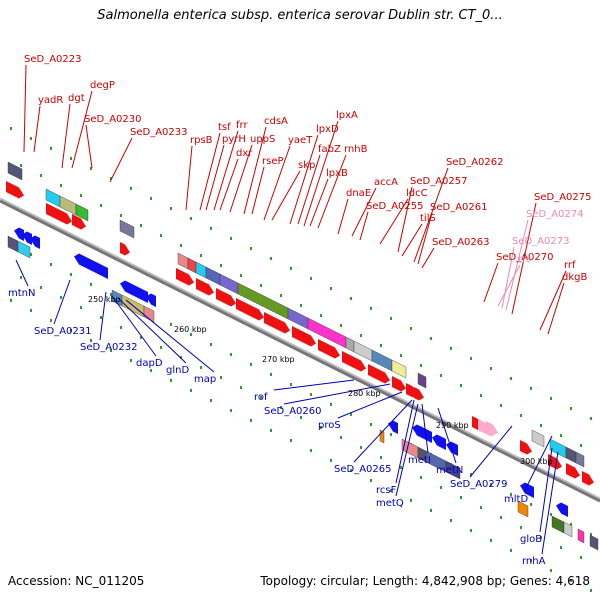 The width and height of the screenshot is (600, 600). What do you see at coordinates (356, 149) in the screenshot?
I see `forward-gene-label: rnhB` at bounding box center [356, 149].